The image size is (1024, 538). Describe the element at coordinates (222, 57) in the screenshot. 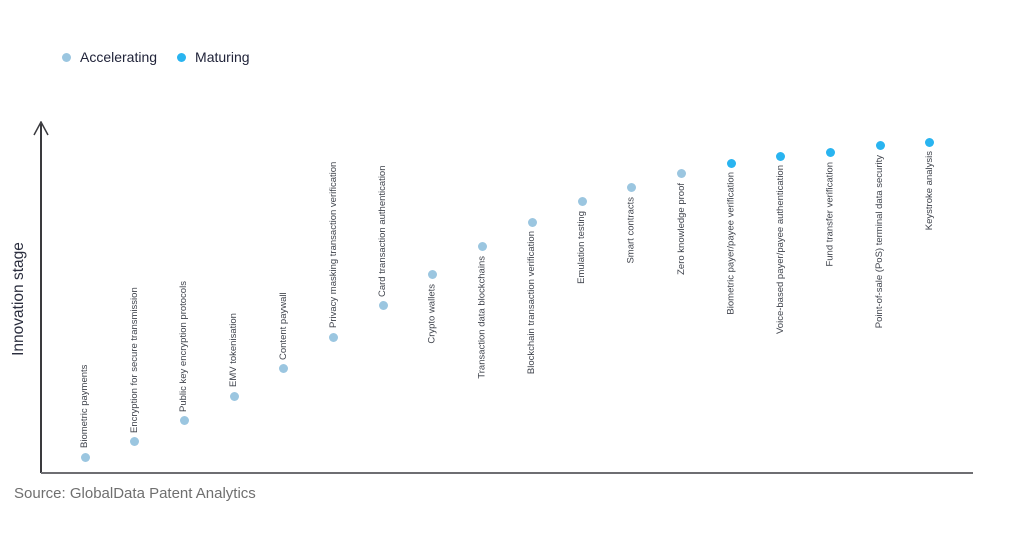

I see `legend-label-maturing: Maturing` at that location.